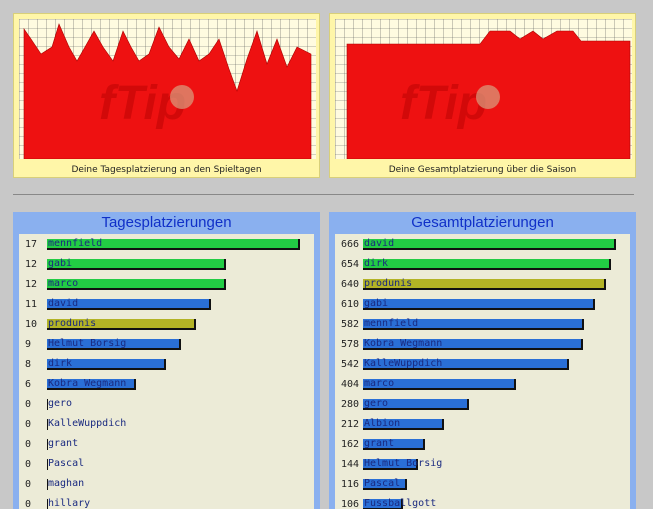  What do you see at coordinates (350, 444) in the screenshot?
I see `ranking-points: 162` at bounding box center [350, 444].